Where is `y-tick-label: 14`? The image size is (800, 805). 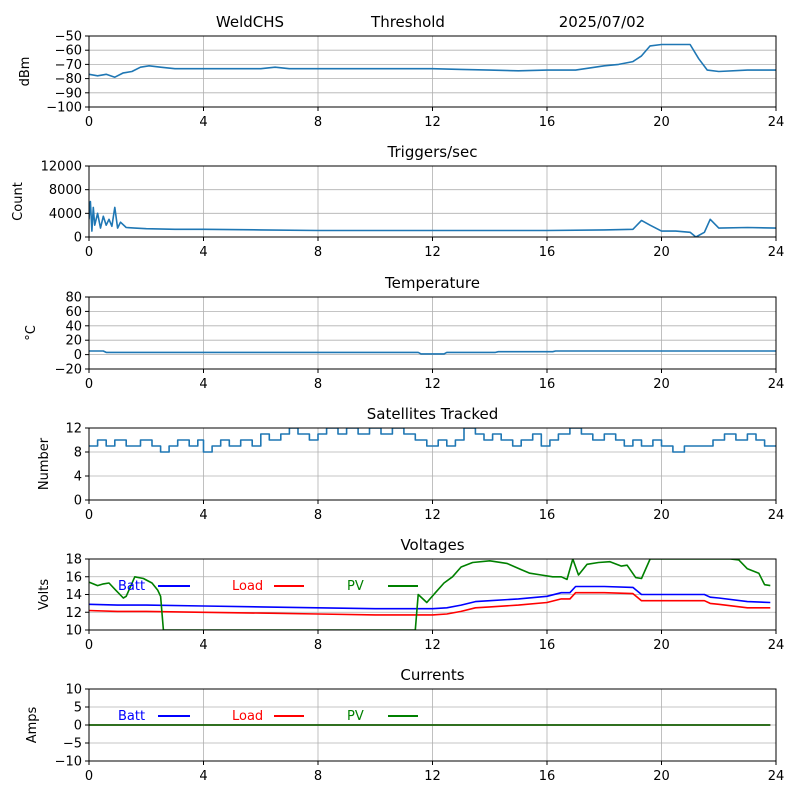 y-tick-label: 14 is located at coordinates (73, 595).